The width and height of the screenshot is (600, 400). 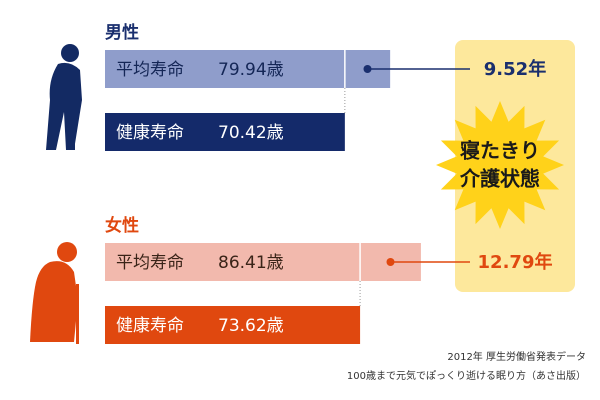 I want to click on male-figure, so click(x=64, y=97).